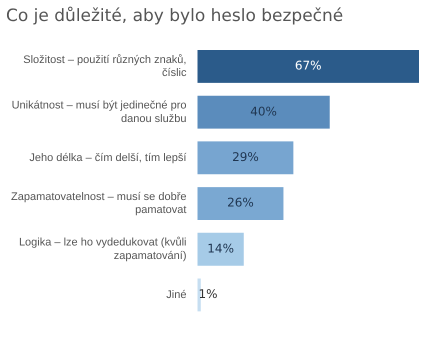 The height and width of the screenshot is (337, 447). What do you see at coordinates (105, 67) in the screenshot?
I see `y-tick-label: Složitost – použití různých znaků, číslic` at bounding box center [105, 67].